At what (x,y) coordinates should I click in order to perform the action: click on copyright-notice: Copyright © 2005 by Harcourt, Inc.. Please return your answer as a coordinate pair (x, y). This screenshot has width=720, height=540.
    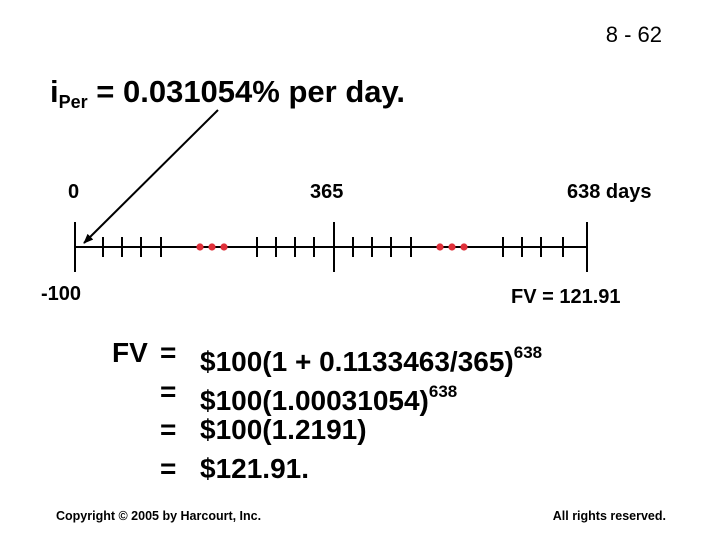
    Looking at the image, I should click on (159, 516).